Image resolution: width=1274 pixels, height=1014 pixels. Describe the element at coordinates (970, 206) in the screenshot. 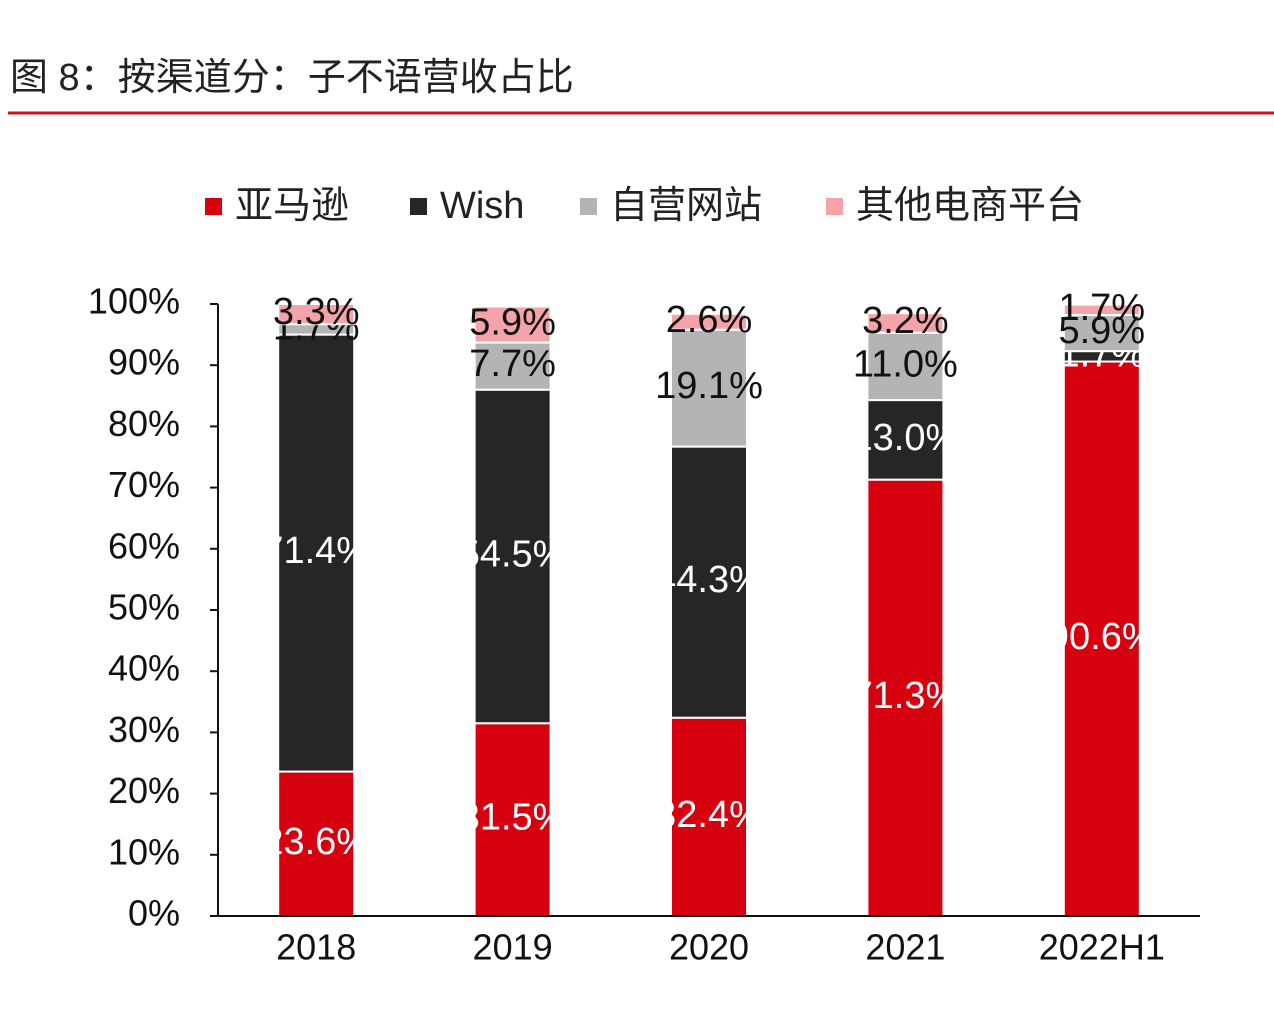

I see `legend-label: 其他电商平台` at that location.